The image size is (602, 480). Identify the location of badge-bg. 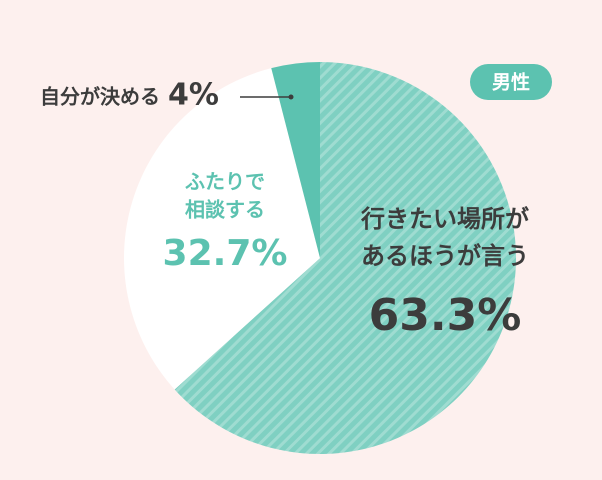
(511, 82).